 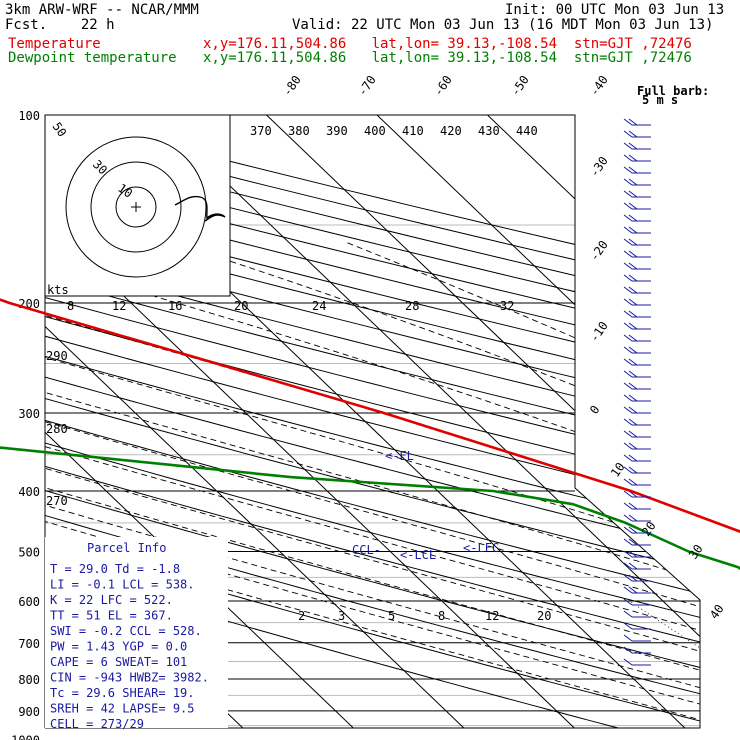 I want to click on hodograph-speed-label: 16, so click(x=175, y=306).